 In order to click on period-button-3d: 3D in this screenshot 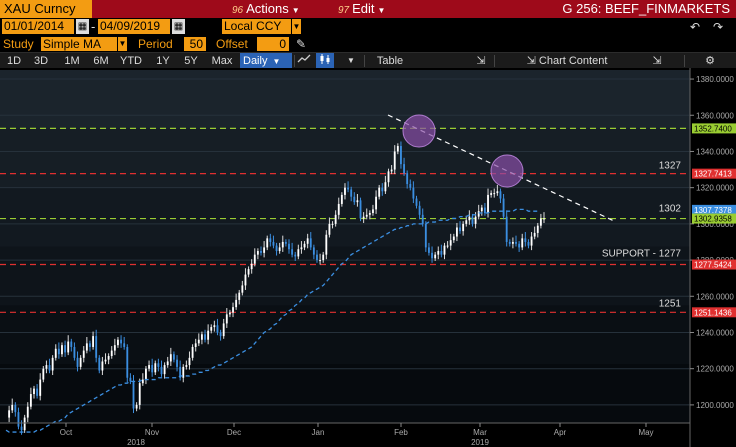, I will do `click(41, 61)`.